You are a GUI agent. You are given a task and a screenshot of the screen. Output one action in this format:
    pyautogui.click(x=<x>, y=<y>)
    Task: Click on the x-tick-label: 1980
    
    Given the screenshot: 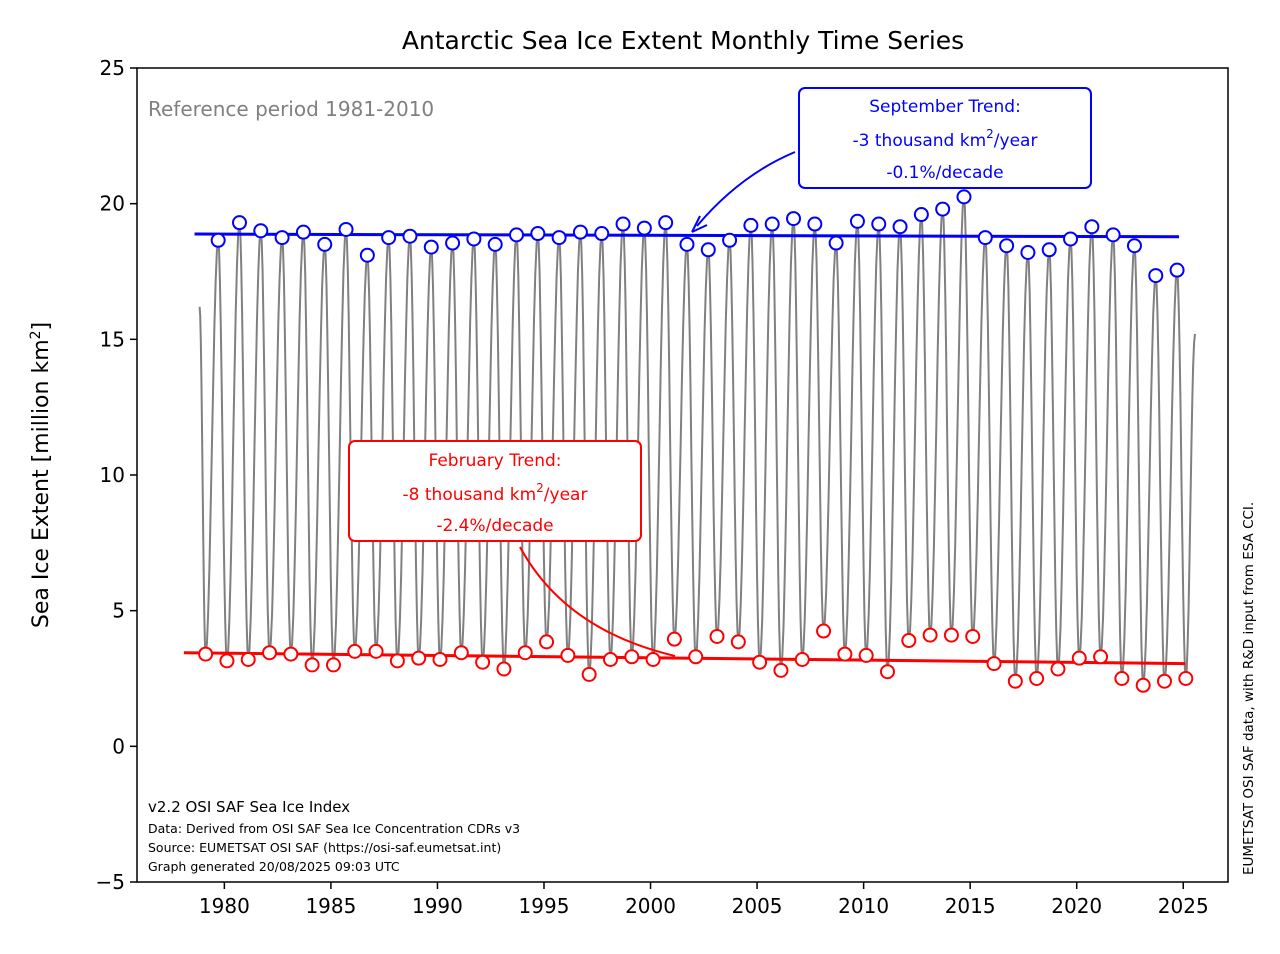 What is the action you would take?
    pyautogui.click(x=224, y=906)
    